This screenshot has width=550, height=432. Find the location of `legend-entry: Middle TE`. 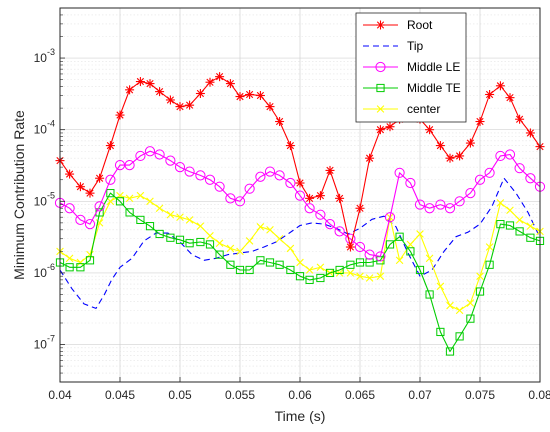

legend-entry: Middle TE is located at coordinates (412, 88).